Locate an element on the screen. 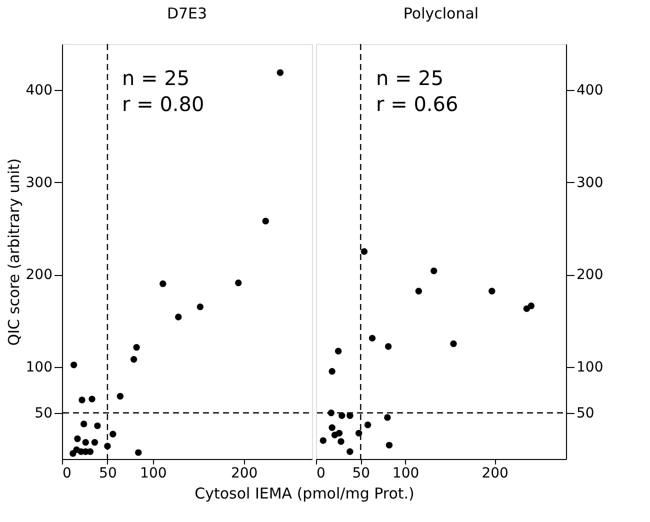 Image resolution: width=650 pixels, height=522 pixels. annotation: r = 0.66 is located at coordinates (417, 104).